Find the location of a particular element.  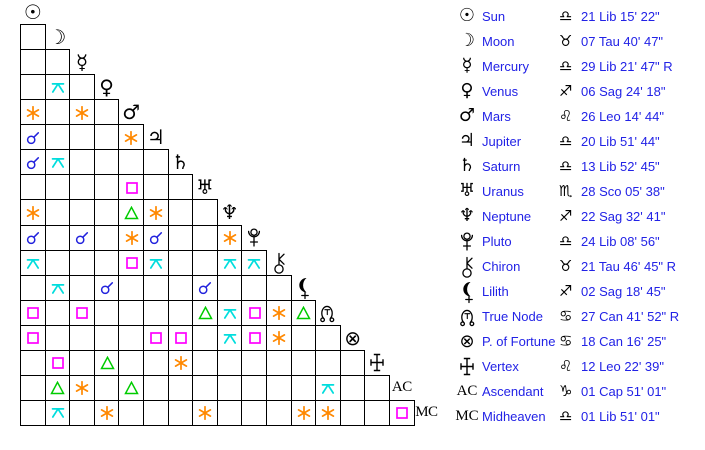

aspect-cell-chiron-x-saturn is located at coordinates (180, 262).